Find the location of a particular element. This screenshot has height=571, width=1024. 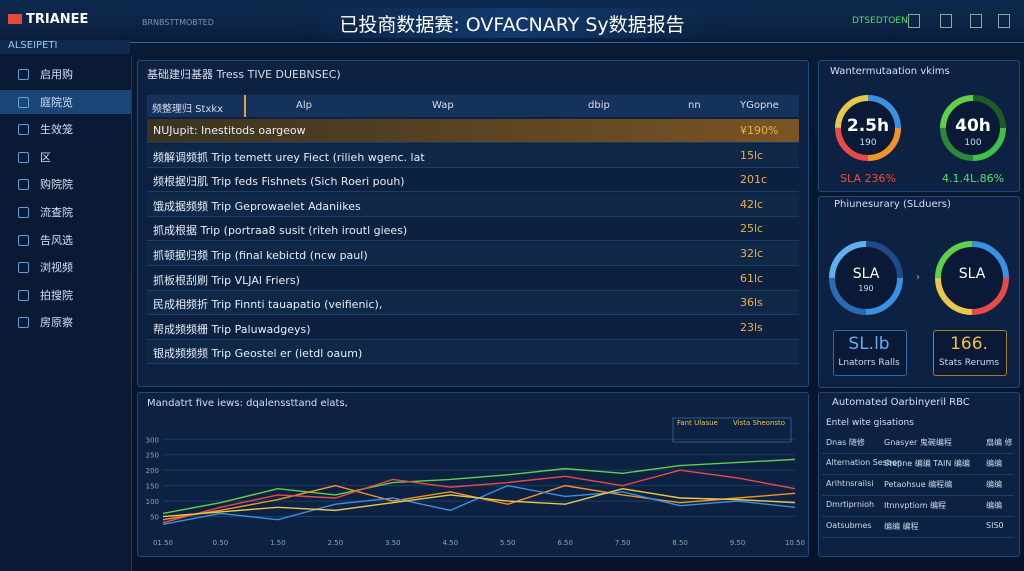

x-tick-label: 0.50 is located at coordinates (221, 543).